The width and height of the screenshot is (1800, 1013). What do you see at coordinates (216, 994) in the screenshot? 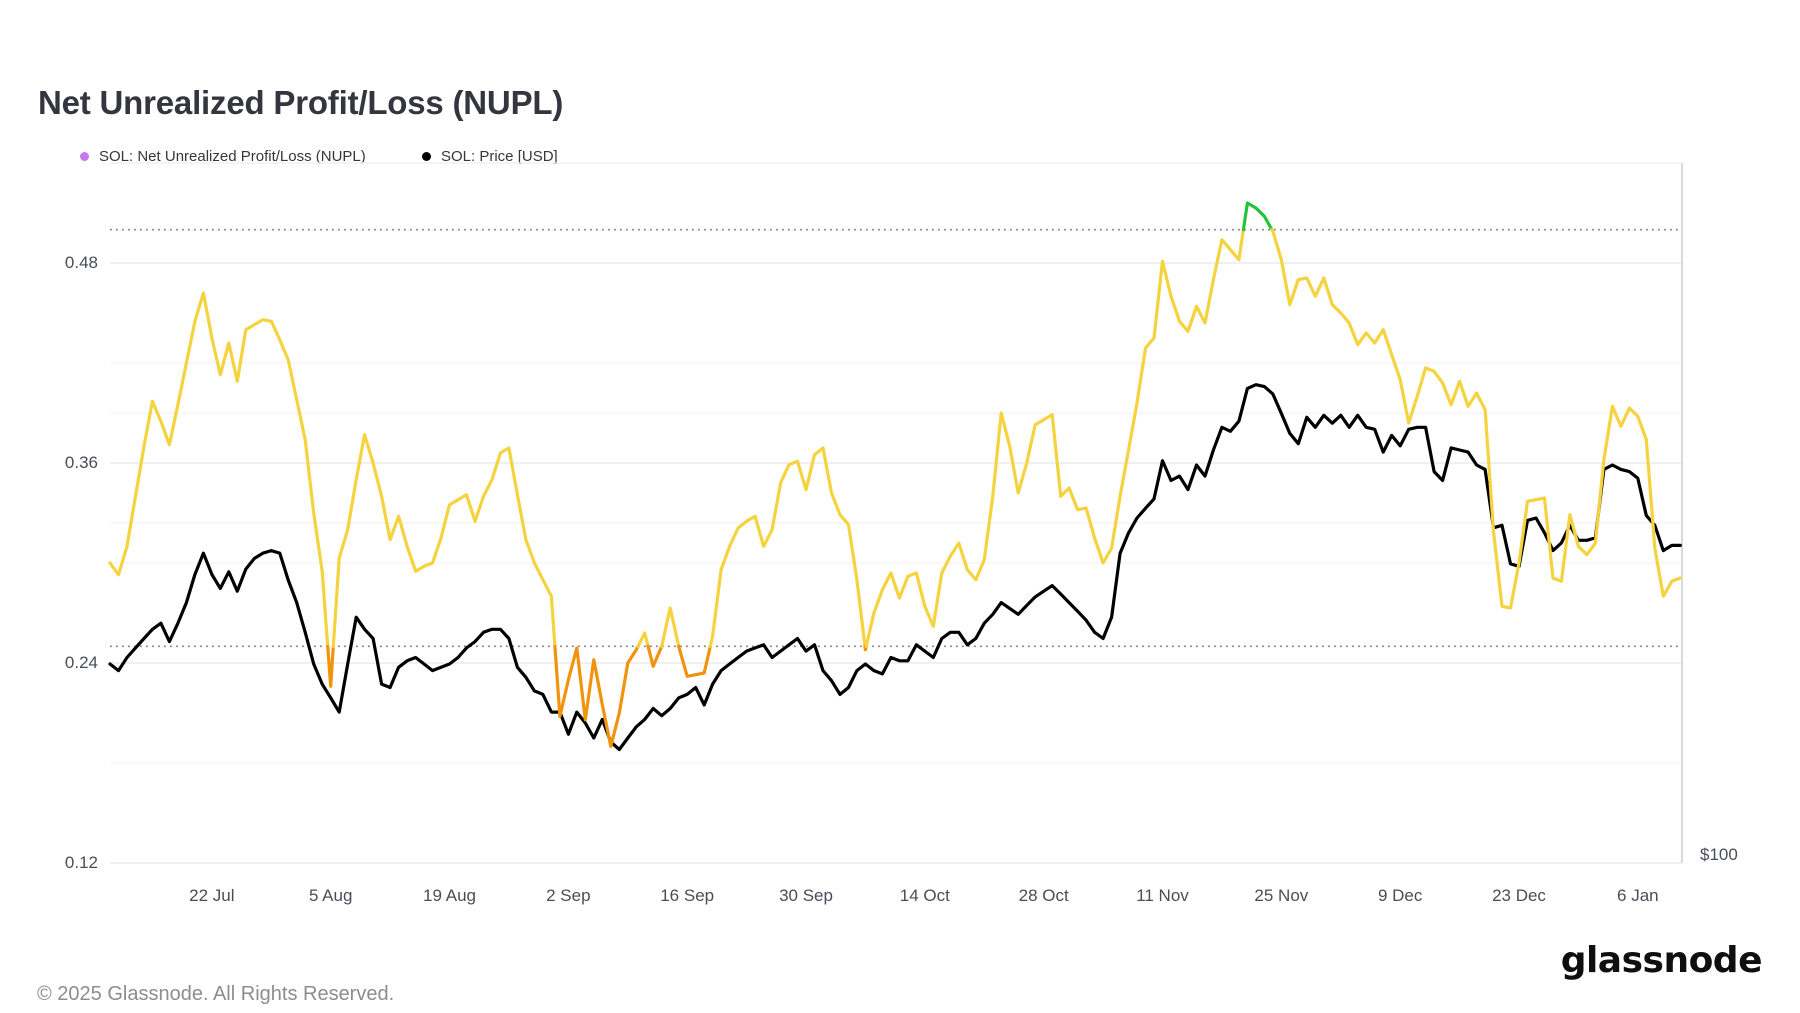
I see `copyright-text: © 2025 Glassnode. All Rights Reserved.` at bounding box center [216, 994].